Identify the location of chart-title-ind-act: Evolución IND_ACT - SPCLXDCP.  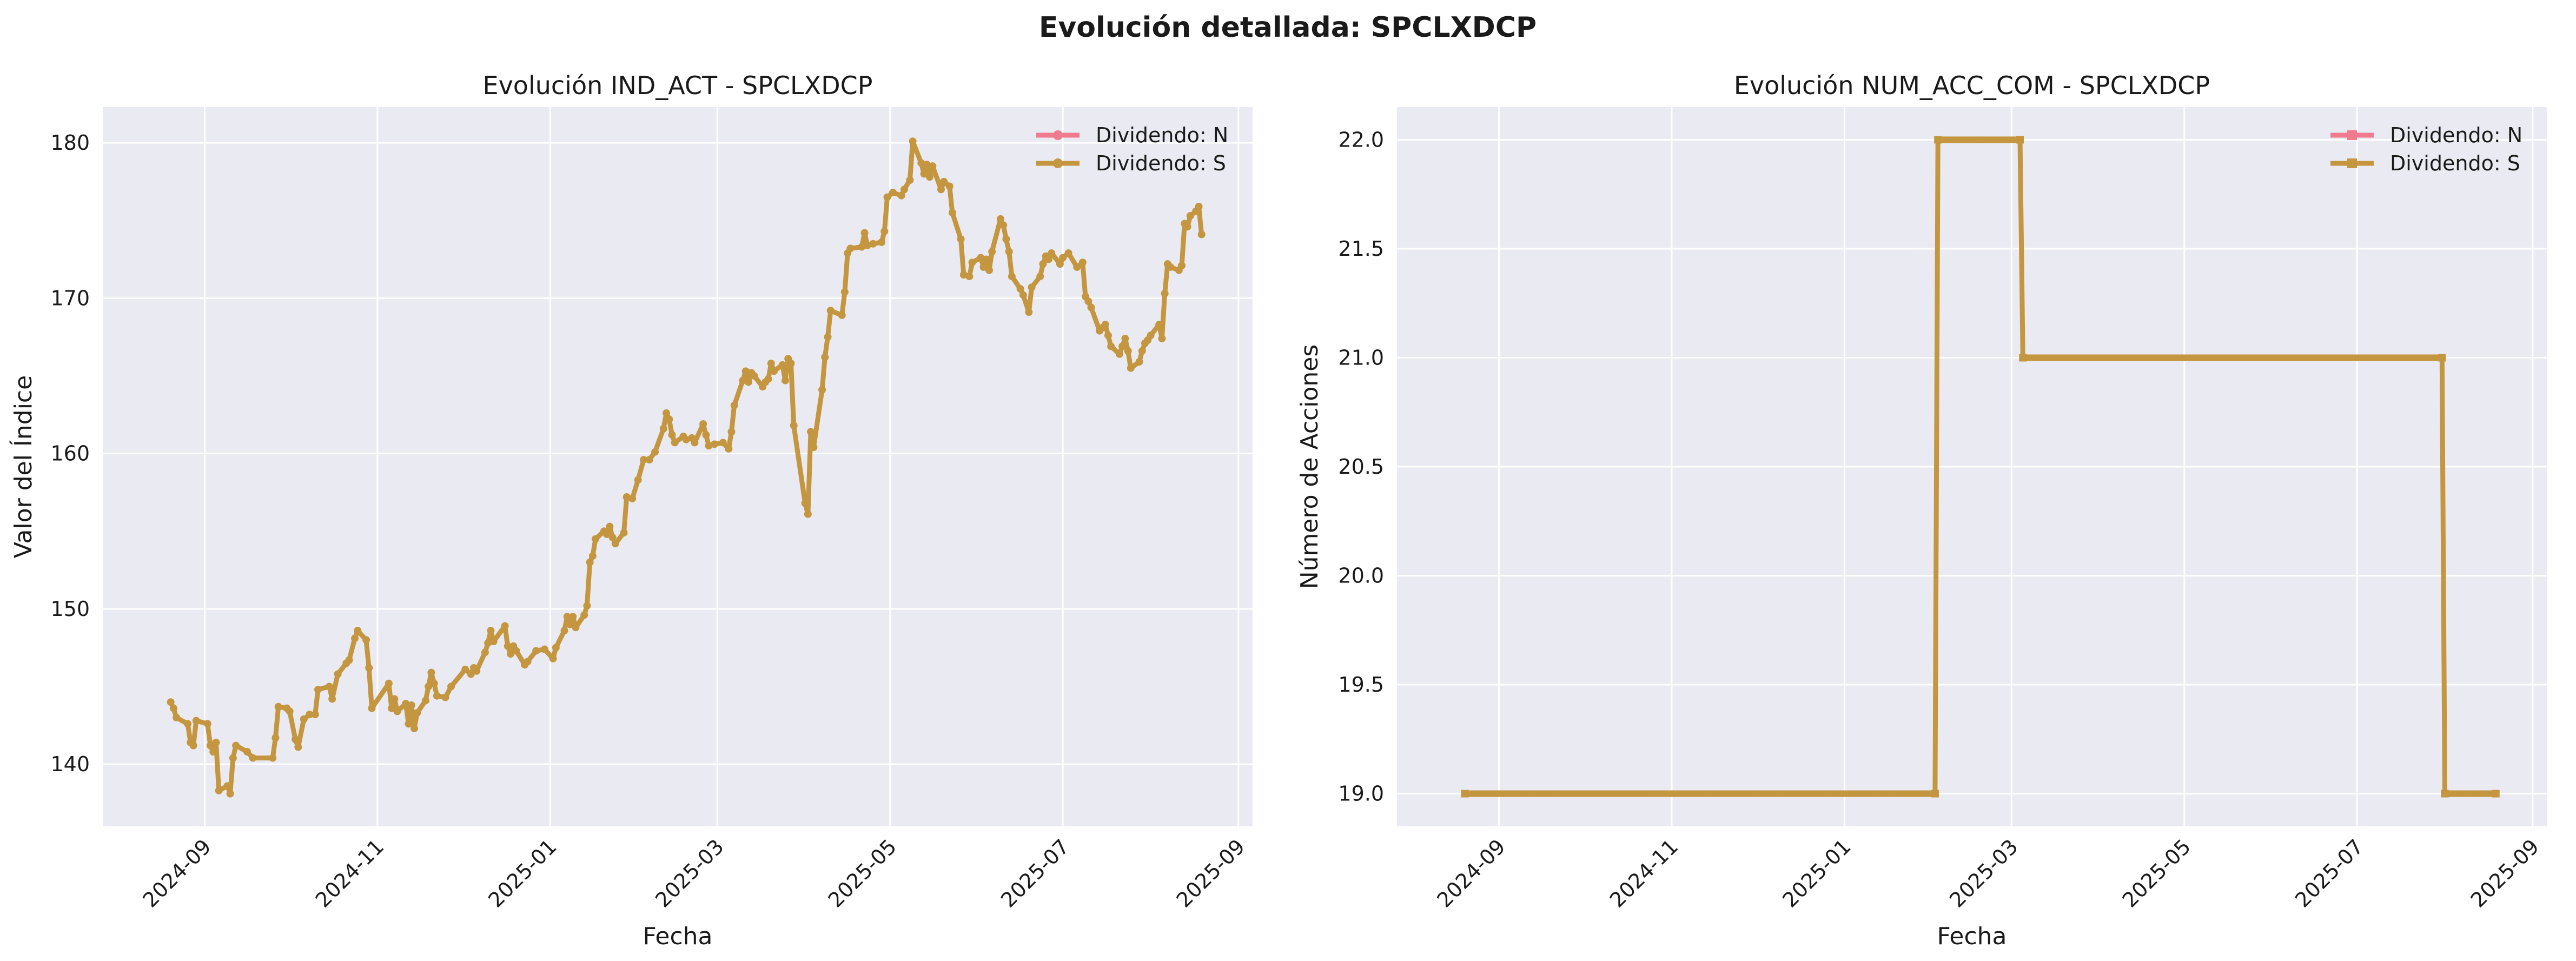
(678, 85).